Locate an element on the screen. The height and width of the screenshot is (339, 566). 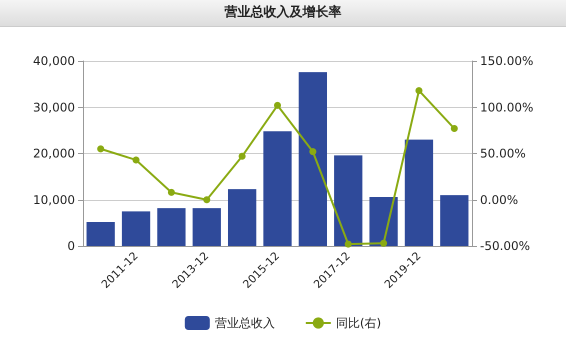
y2-tick-label: 0.00% is located at coordinates (499, 199).